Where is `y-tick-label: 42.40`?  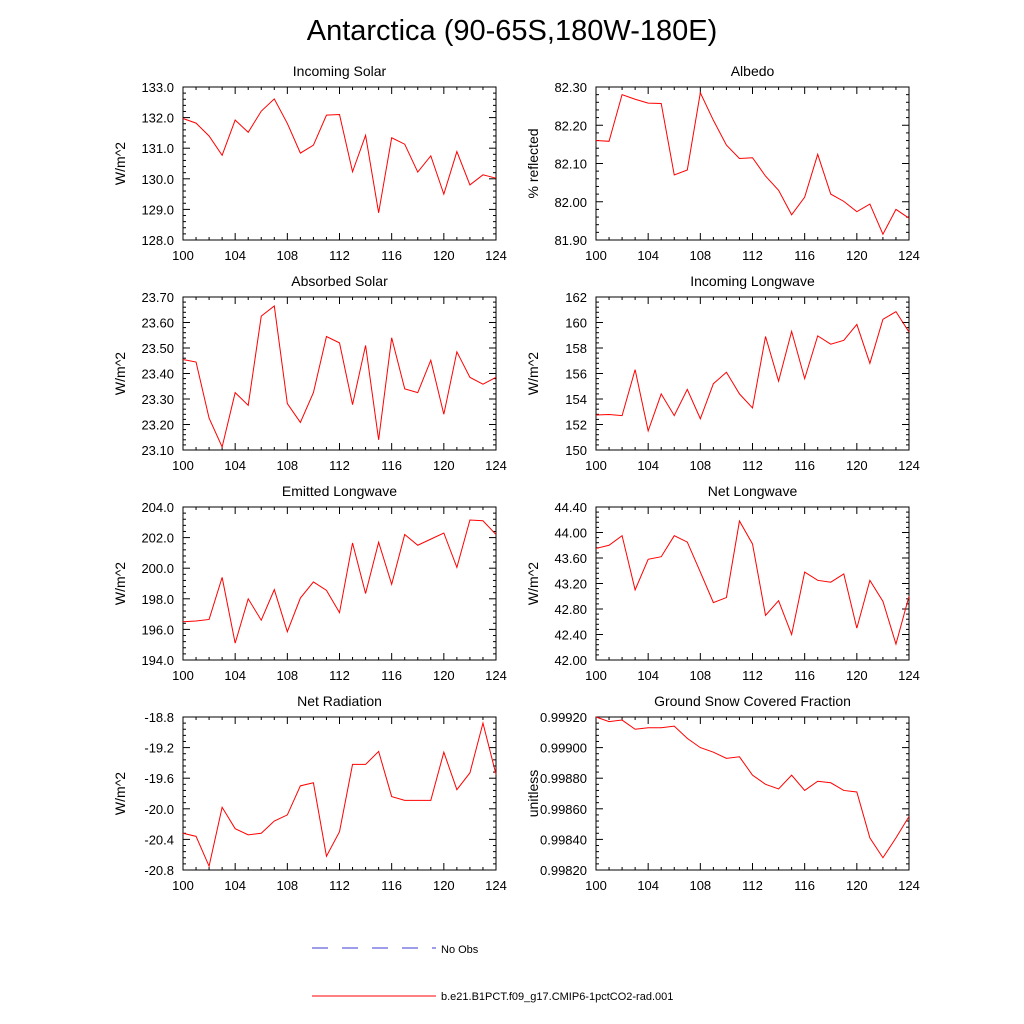
y-tick-label: 42.40 is located at coordinates (570, 635).